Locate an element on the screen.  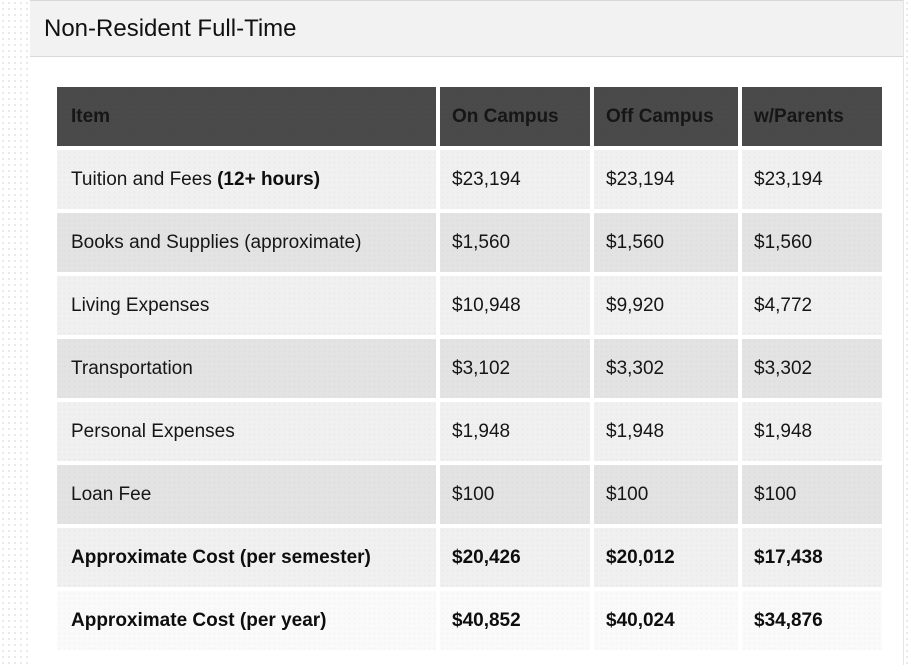
off-campus-cell: $3,302 is located at coordinates (666, 368).